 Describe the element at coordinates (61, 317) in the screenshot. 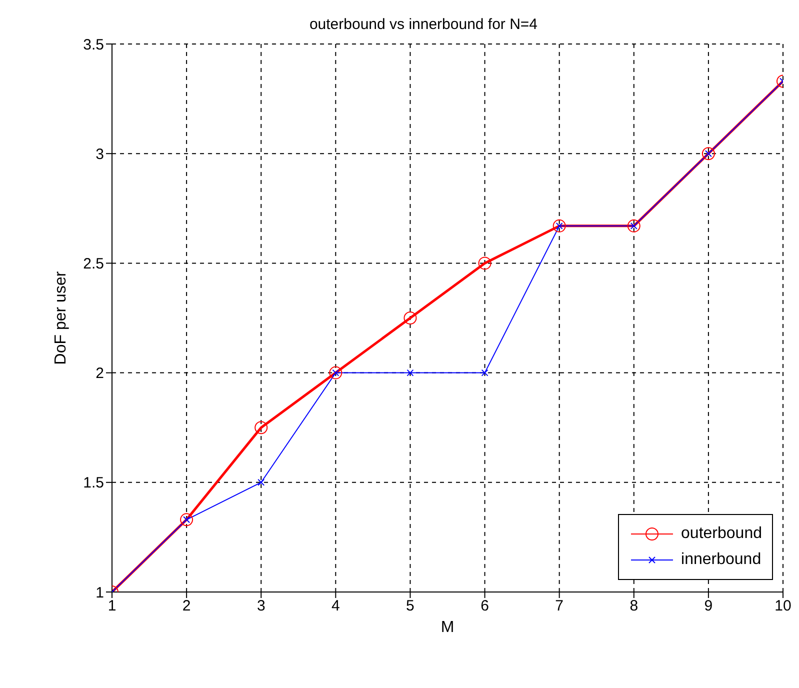

I see `y-axis-title: DoF per user` at that location.